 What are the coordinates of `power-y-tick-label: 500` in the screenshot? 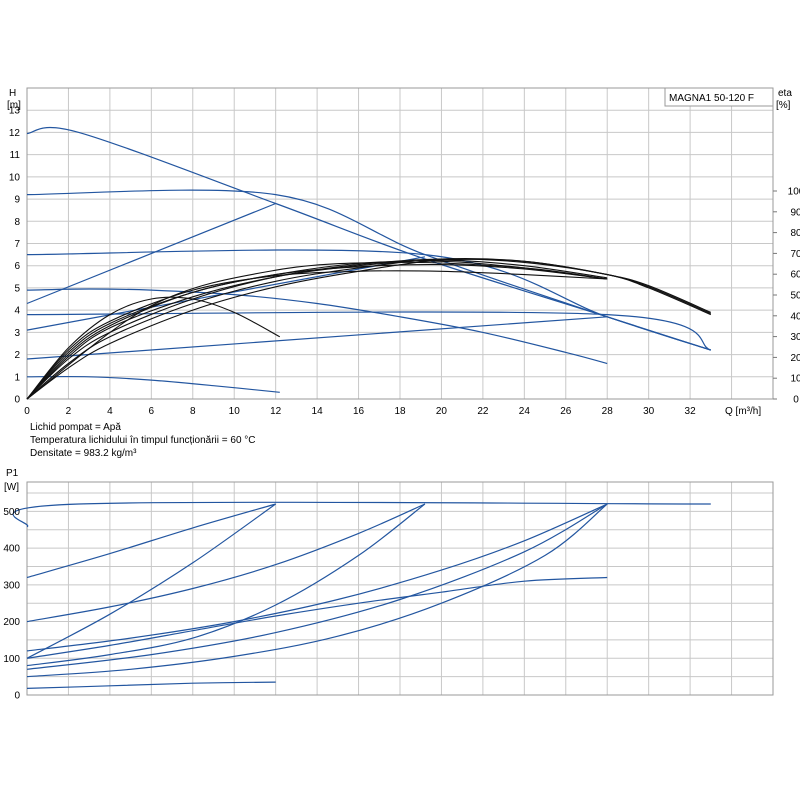 It's located at (11, 512).